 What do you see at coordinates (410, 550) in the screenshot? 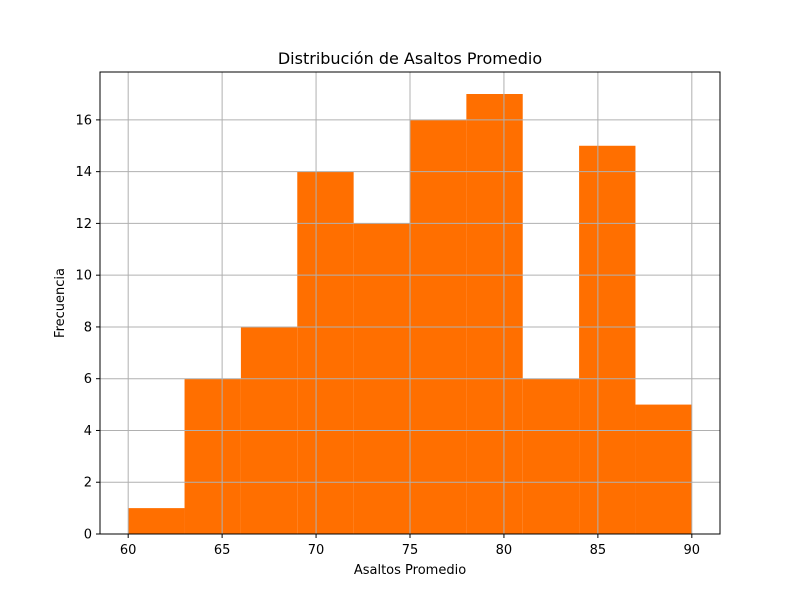
I see `x-tick-label-3: 75` at bounding box center [410, 550].